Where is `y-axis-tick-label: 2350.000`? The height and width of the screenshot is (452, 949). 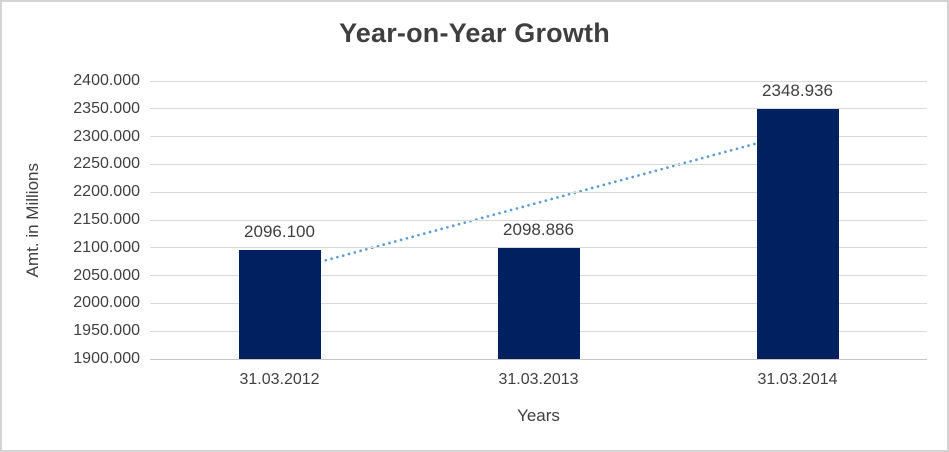 y-axis-tick-label: 2350.000 is located at coordinates (106, 108).